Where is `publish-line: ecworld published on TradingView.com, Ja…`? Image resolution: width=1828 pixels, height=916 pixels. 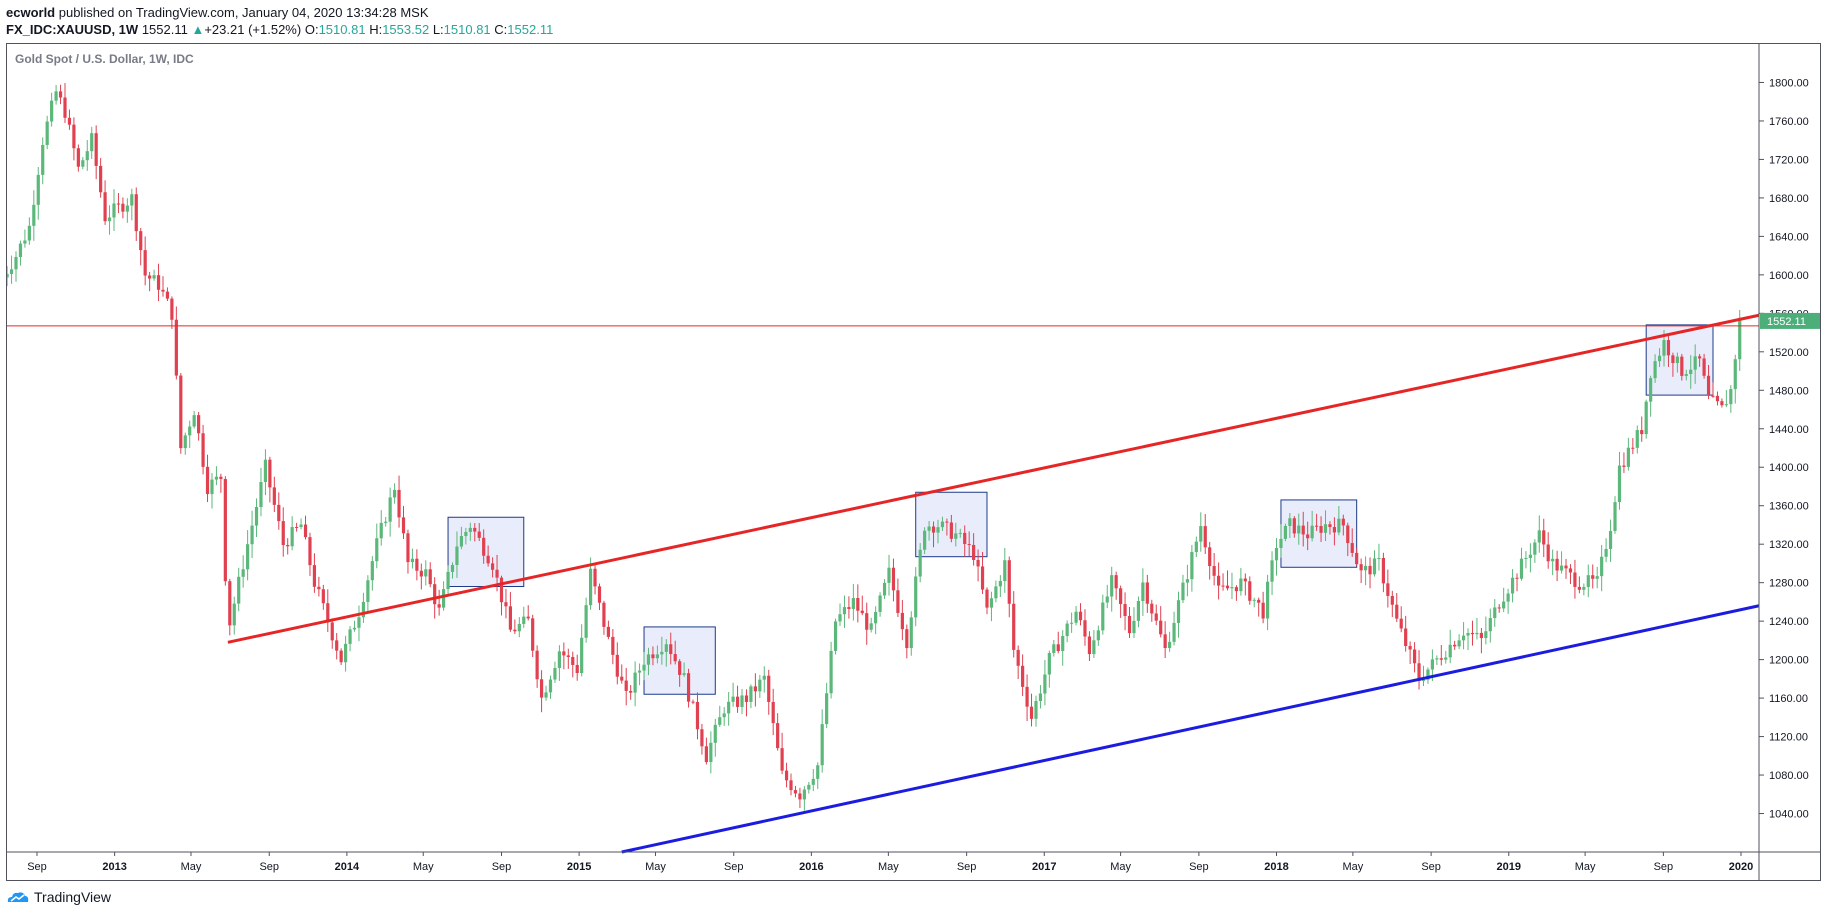 publish-line: ecworld published on TradingView.com, Ja… is located at coordinates (279, 12).